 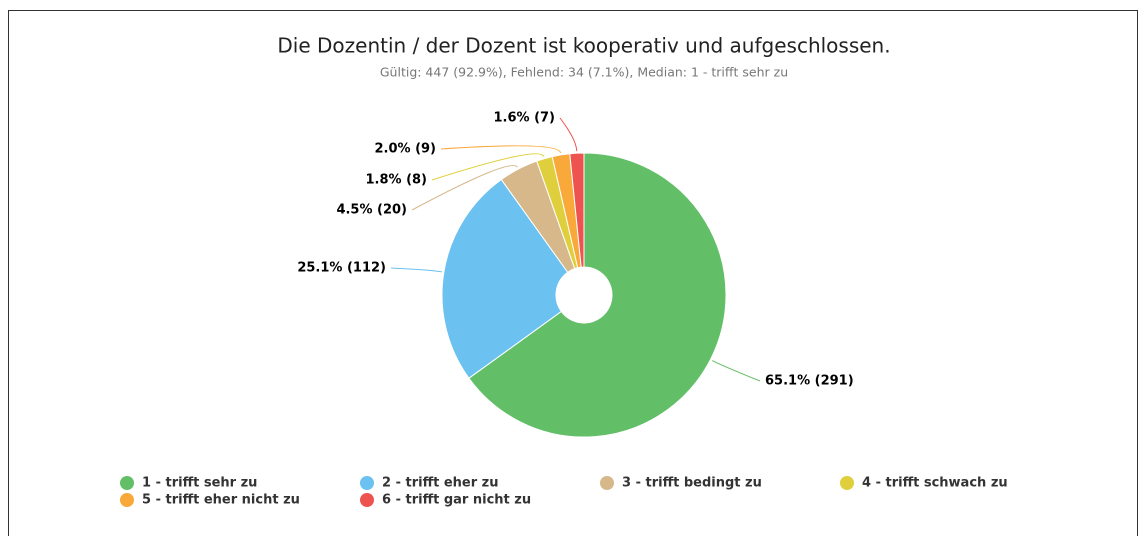 I want to click on data-label: 65.1% (291), so click(x=809, y=381).